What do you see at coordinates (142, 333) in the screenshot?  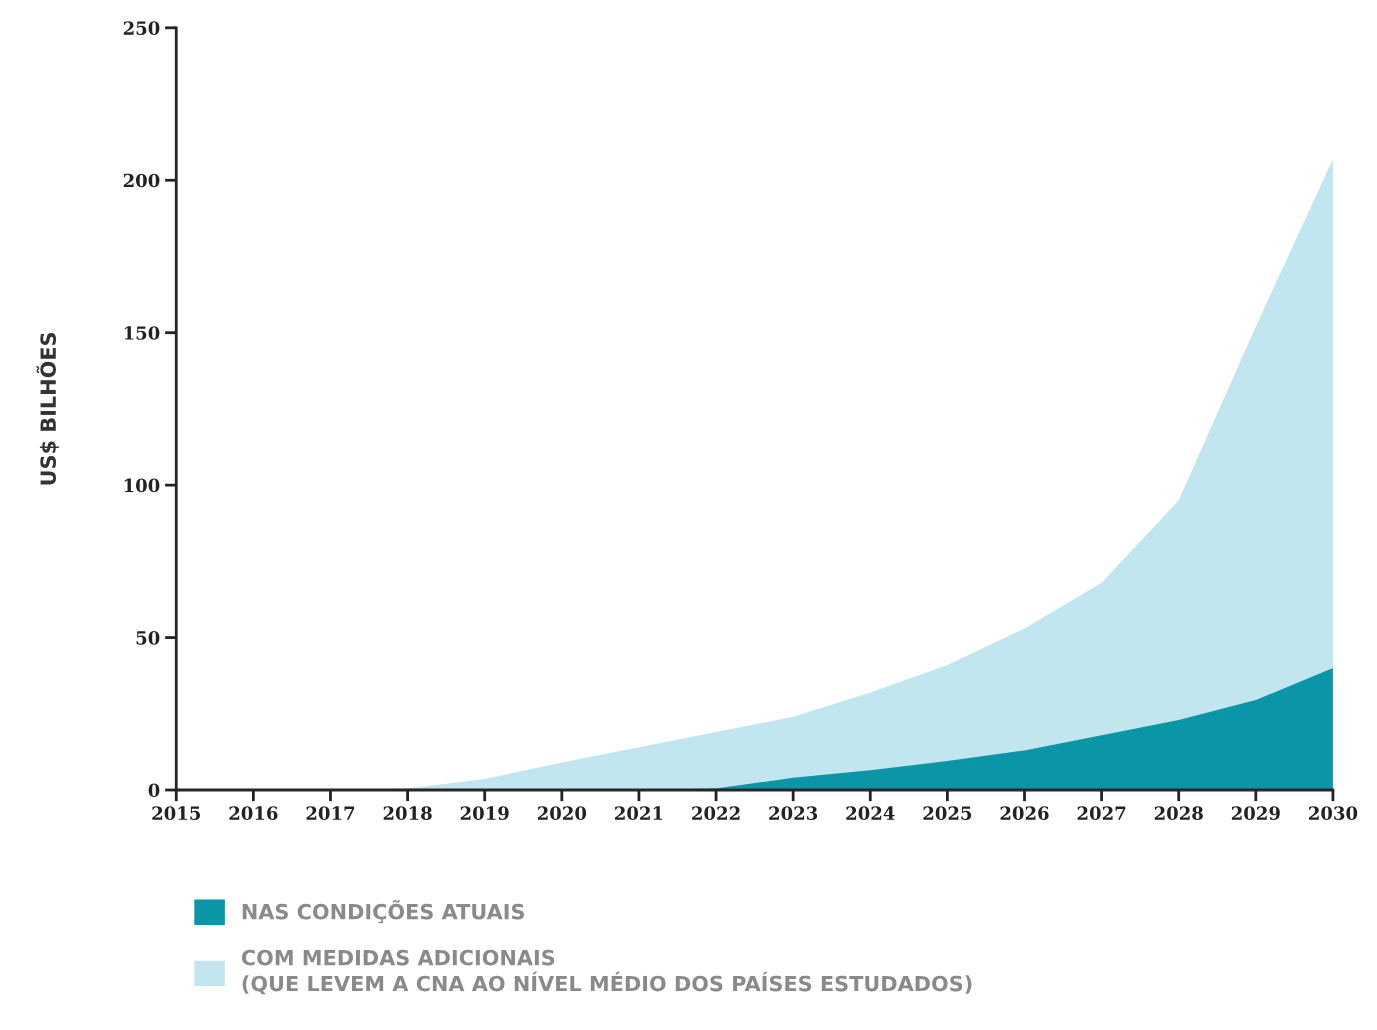 I see `y-tick-label: 150` at bounding box center [142, 333].